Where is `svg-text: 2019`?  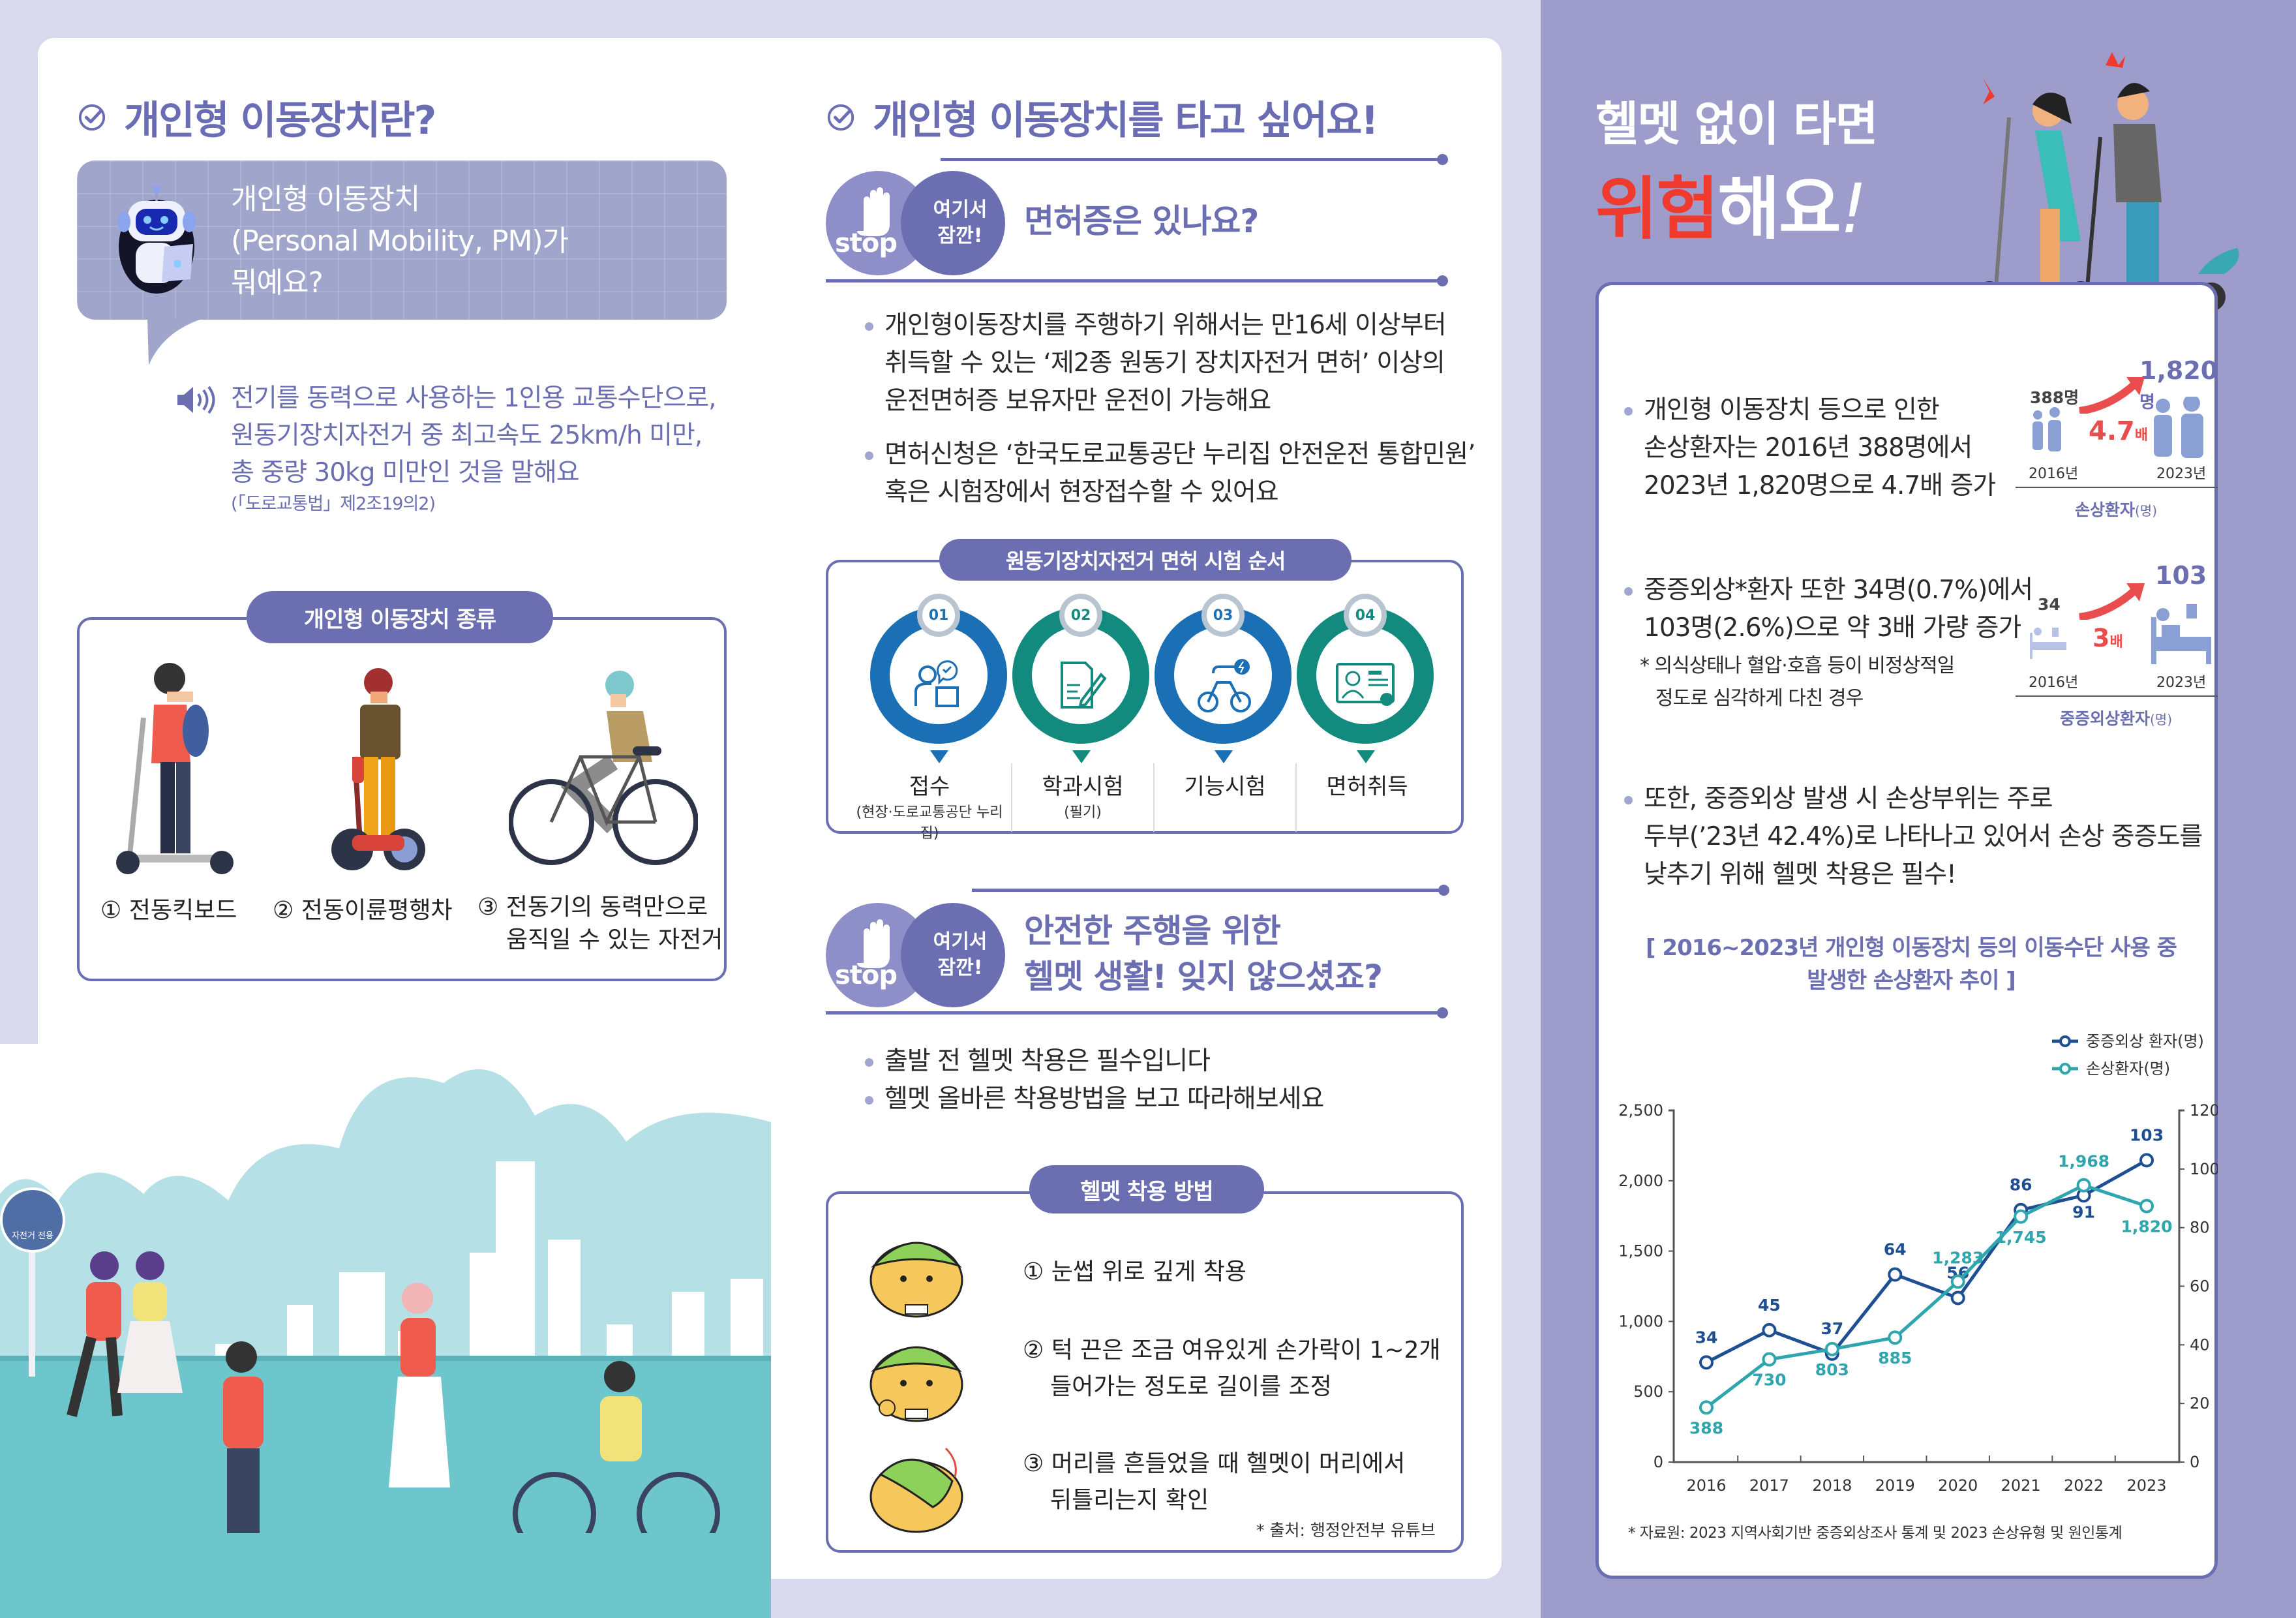 svg-text: 2019 is located at coordinates (1895, 1485).